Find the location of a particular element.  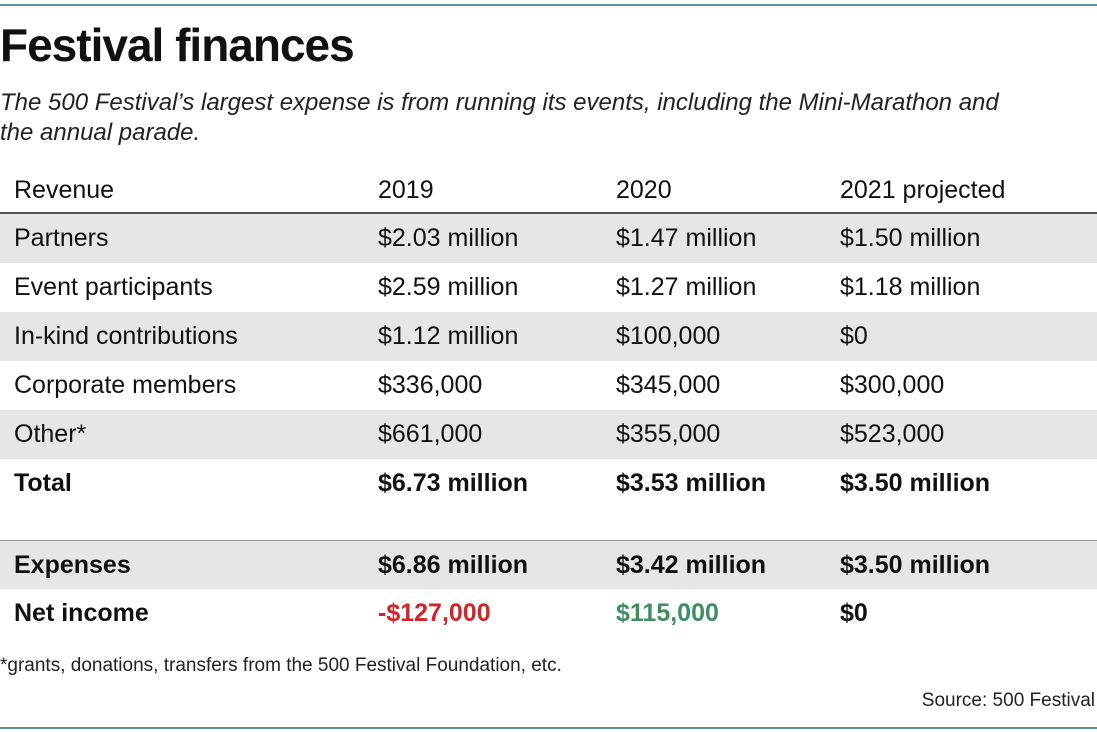

table-cell: $100,000 is located at coordinates (668, 336).